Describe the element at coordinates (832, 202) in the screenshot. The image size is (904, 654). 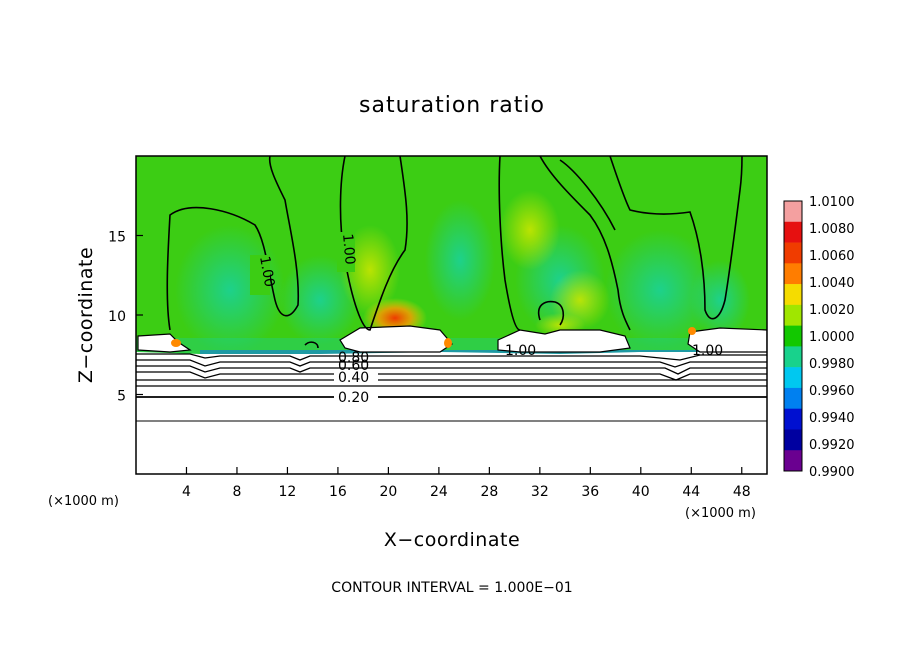
I see `colorbar-label: 1.0100` at that location.